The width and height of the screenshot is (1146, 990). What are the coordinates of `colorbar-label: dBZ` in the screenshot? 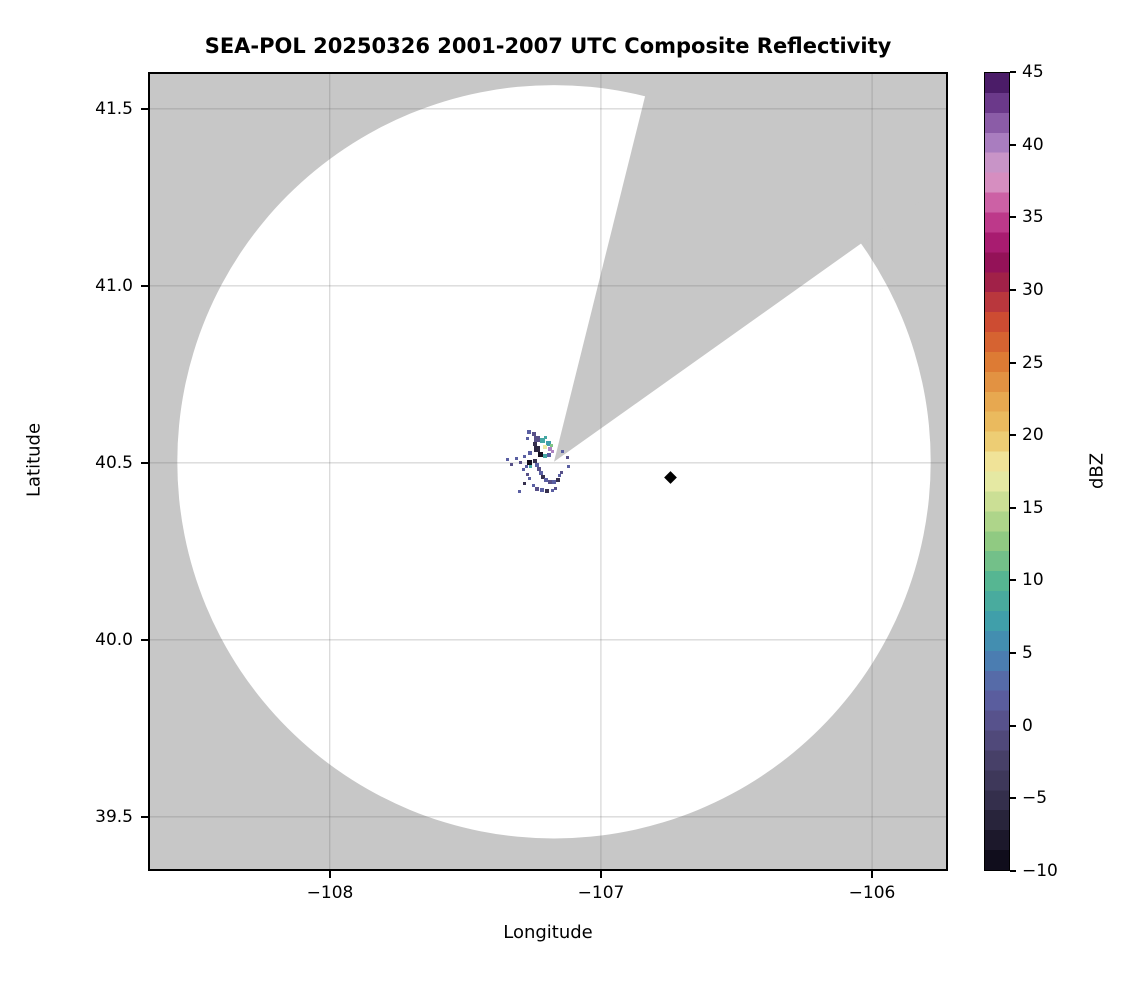 It's located at (1097, 471).